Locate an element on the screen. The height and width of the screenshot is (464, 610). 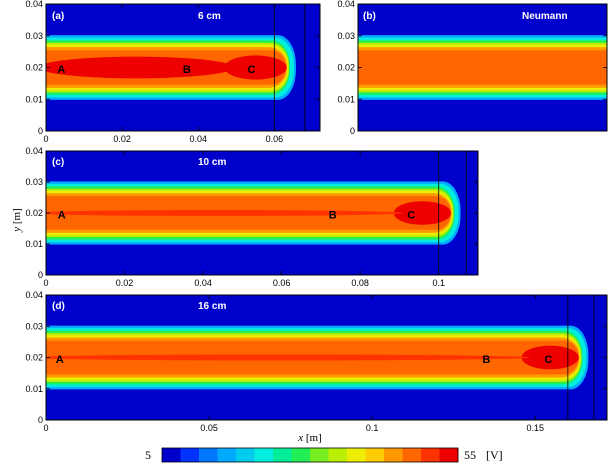
field-b is located at coordinates (482, 67).